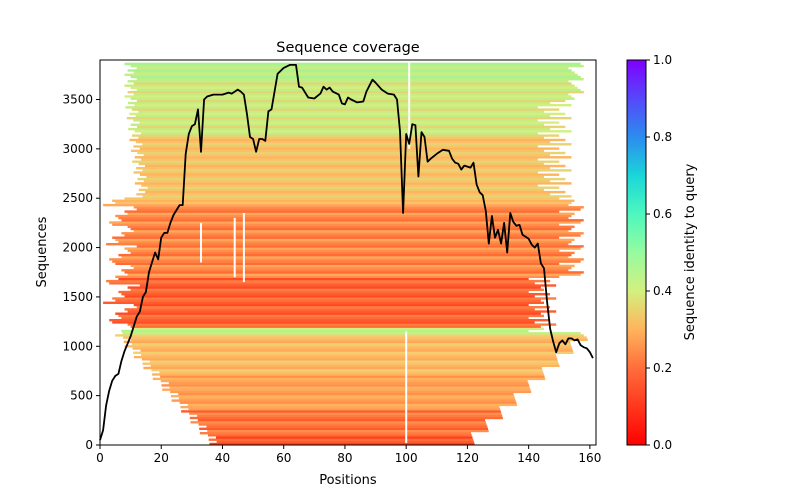 The height and width of the screenshot is (500, 800). What do you see at coordinates (636, 252) in the screenshot?
I see `colorbar` at bounding box center [636, 252].